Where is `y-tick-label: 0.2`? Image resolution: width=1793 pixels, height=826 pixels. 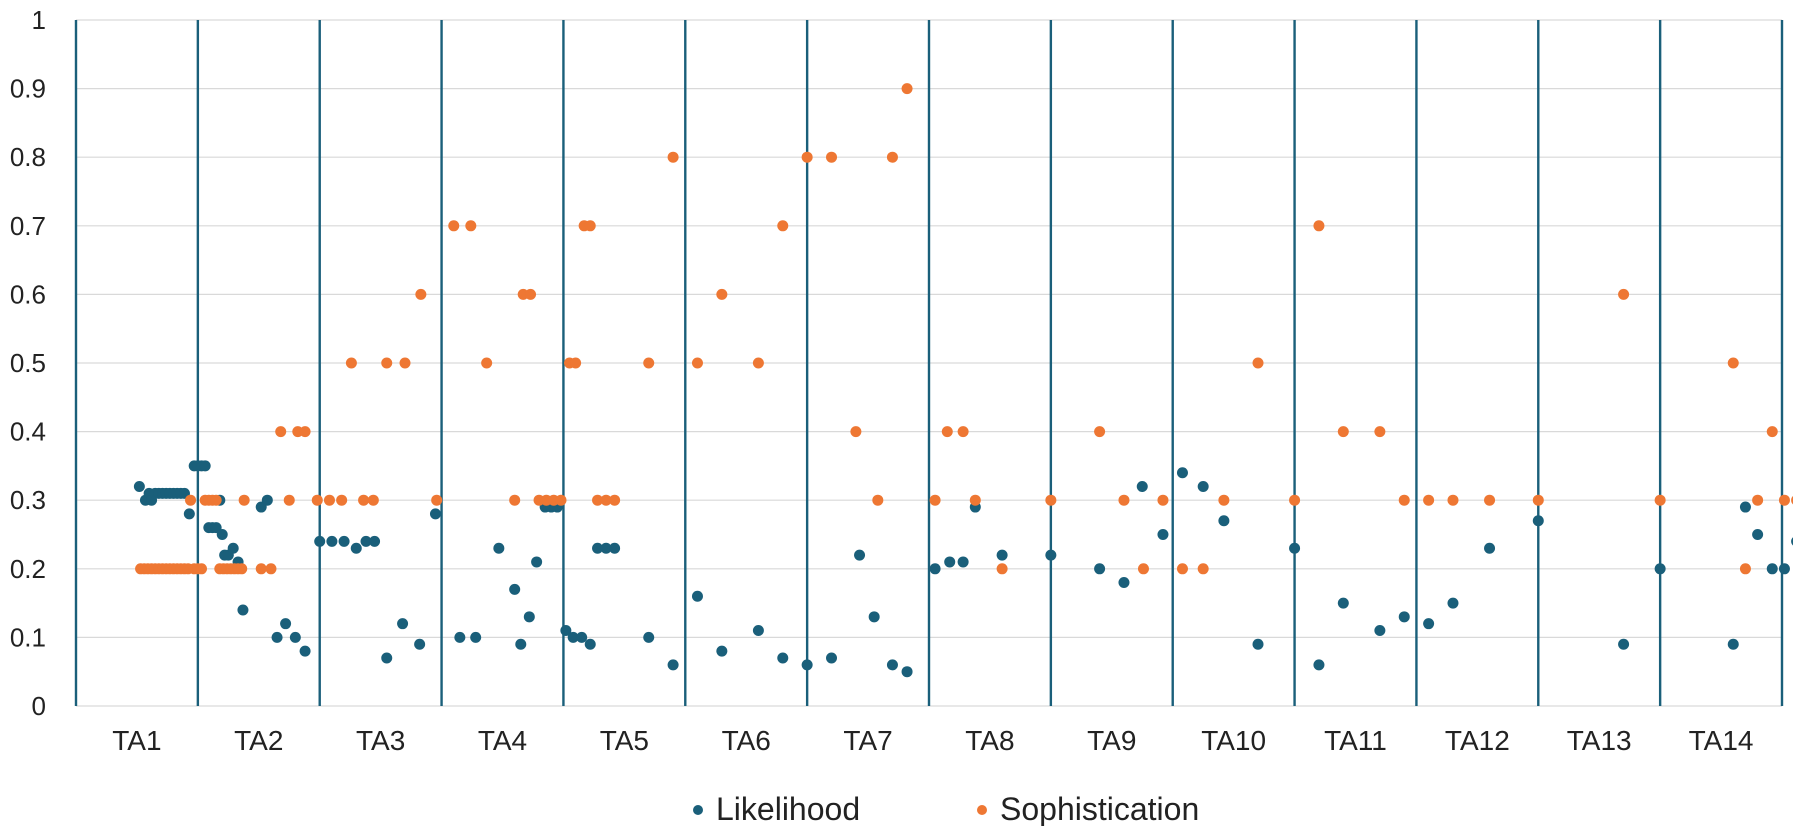
y-tick-label: 0.2 is located at coordinates (28, 569).